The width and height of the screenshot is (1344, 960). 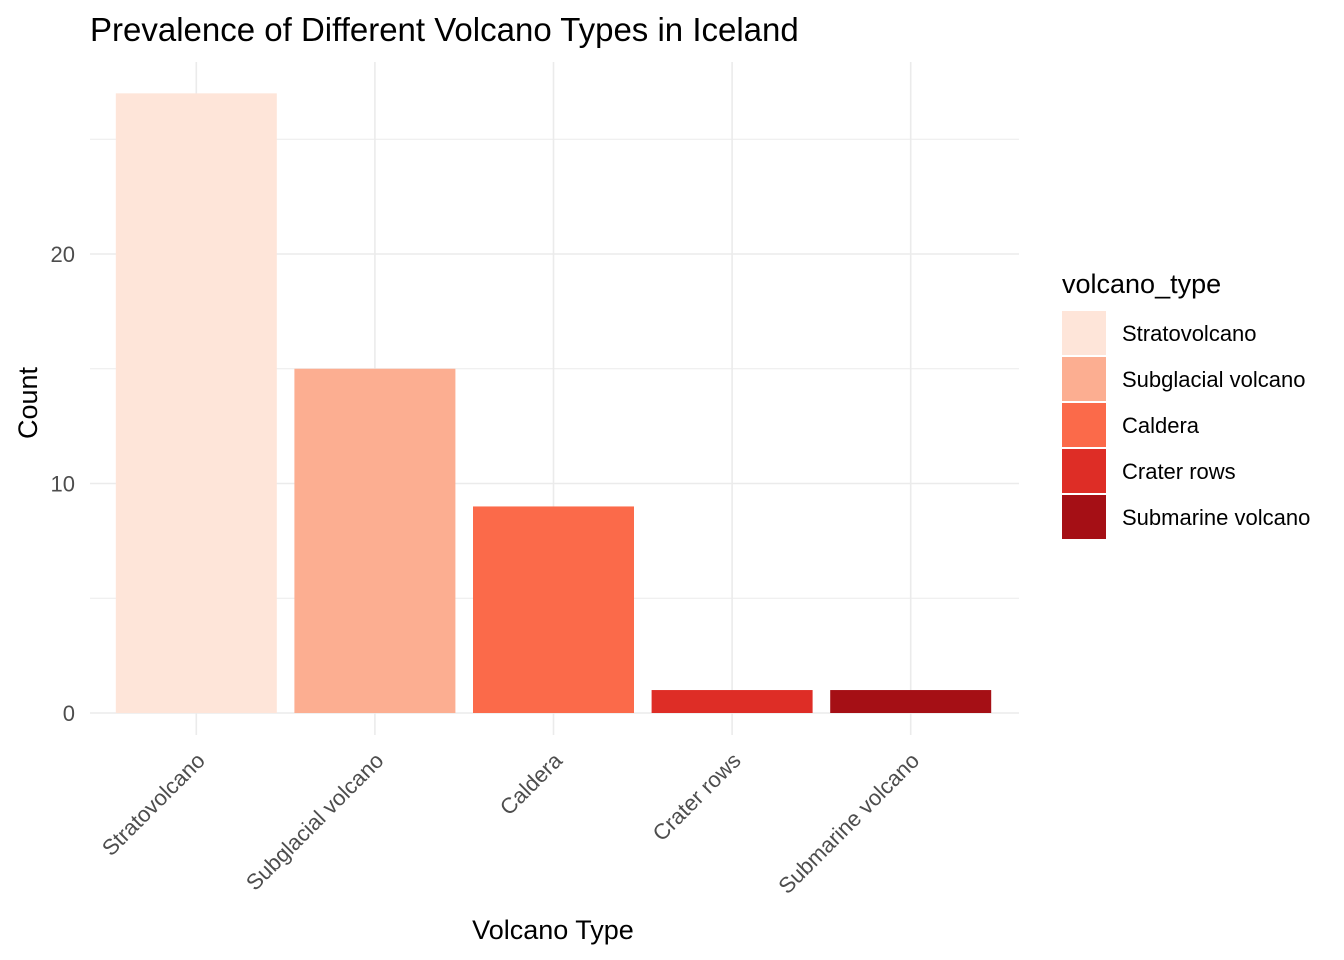 What do you see at coordinates (553, 930) in the screenshot?
I see `x-axis-title: Volcano Type` at bounding box center [553, 930].